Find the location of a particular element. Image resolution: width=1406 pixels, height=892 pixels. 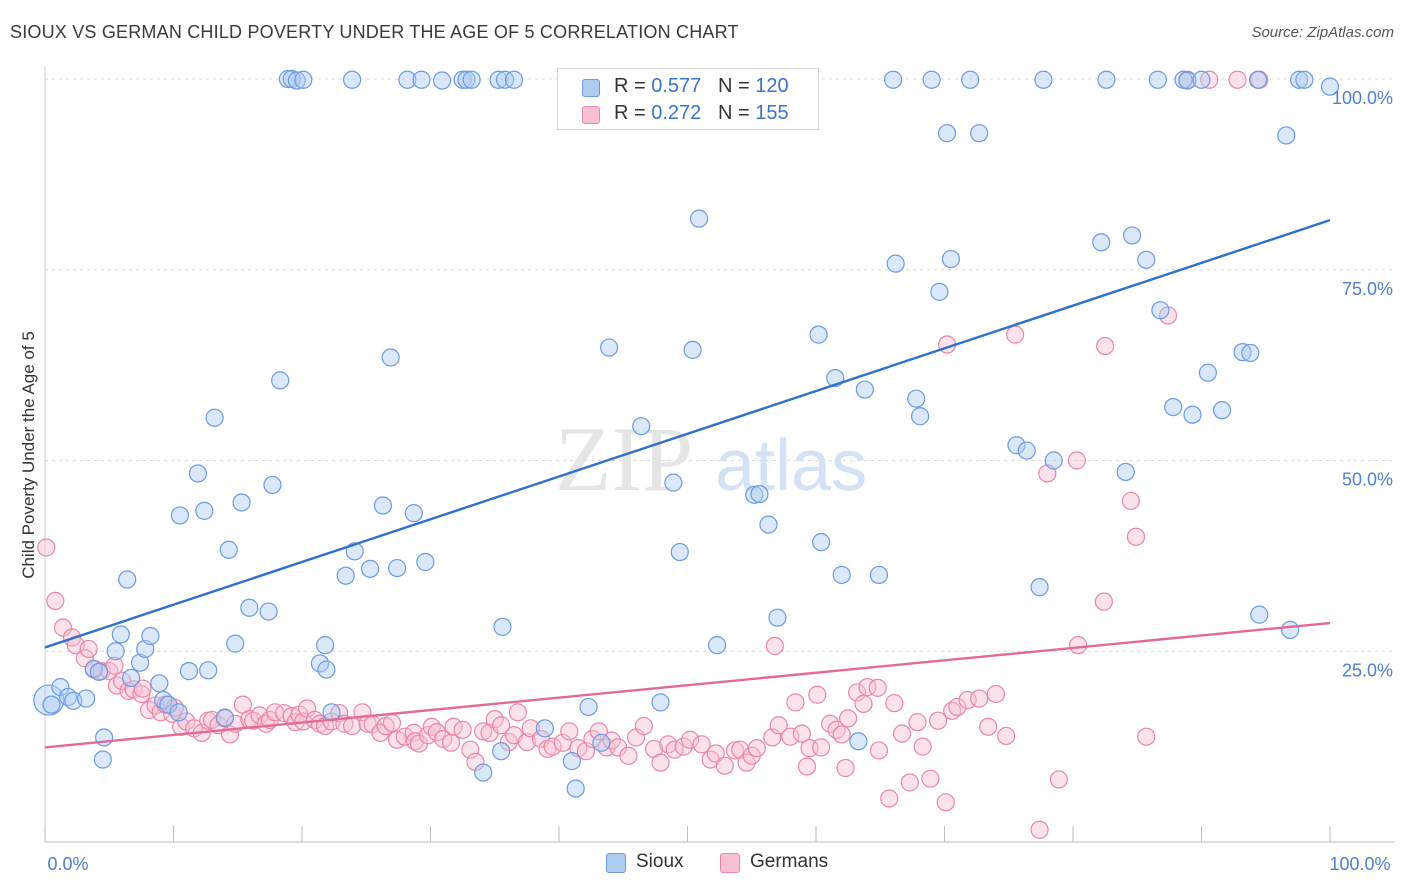

y-axis-label: Child Poverty Under the Age of 5 is located at coordinates (28, 455).